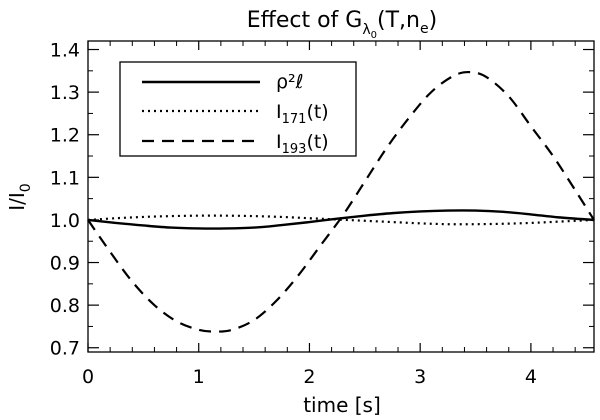  What do you see at coordinates (279, 112) in the screenshot?
I see `legend-1-base: I` at bounding box center [279, 112].